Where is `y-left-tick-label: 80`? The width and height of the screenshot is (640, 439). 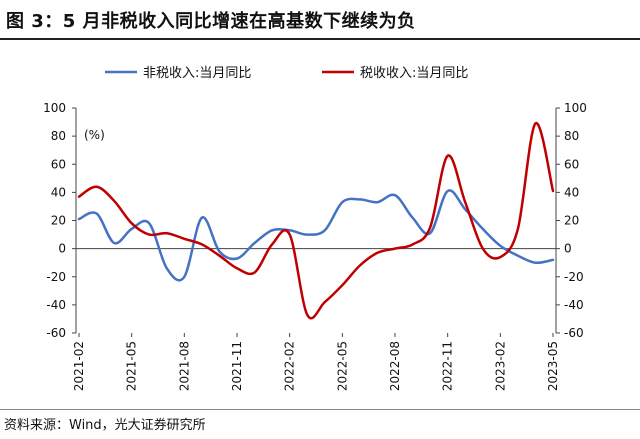 y-left-tick-label: 80 is located at coordinates (58, 136).